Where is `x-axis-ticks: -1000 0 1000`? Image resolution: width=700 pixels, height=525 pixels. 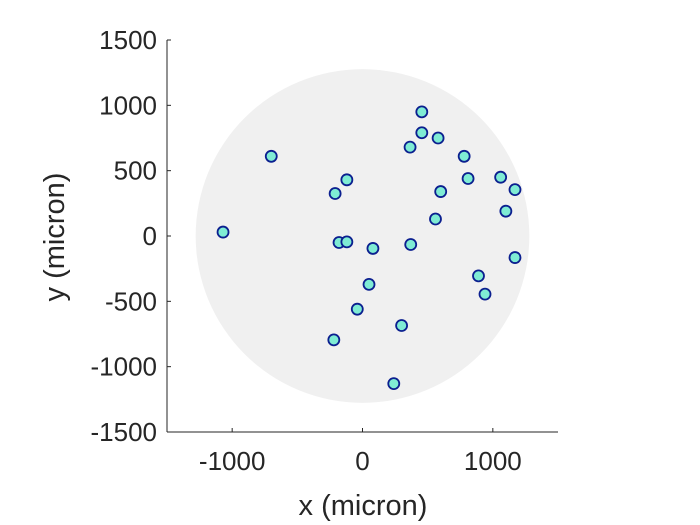 x-axis-ticks: -1000 0 1000 is located at coordinates (360, 452).